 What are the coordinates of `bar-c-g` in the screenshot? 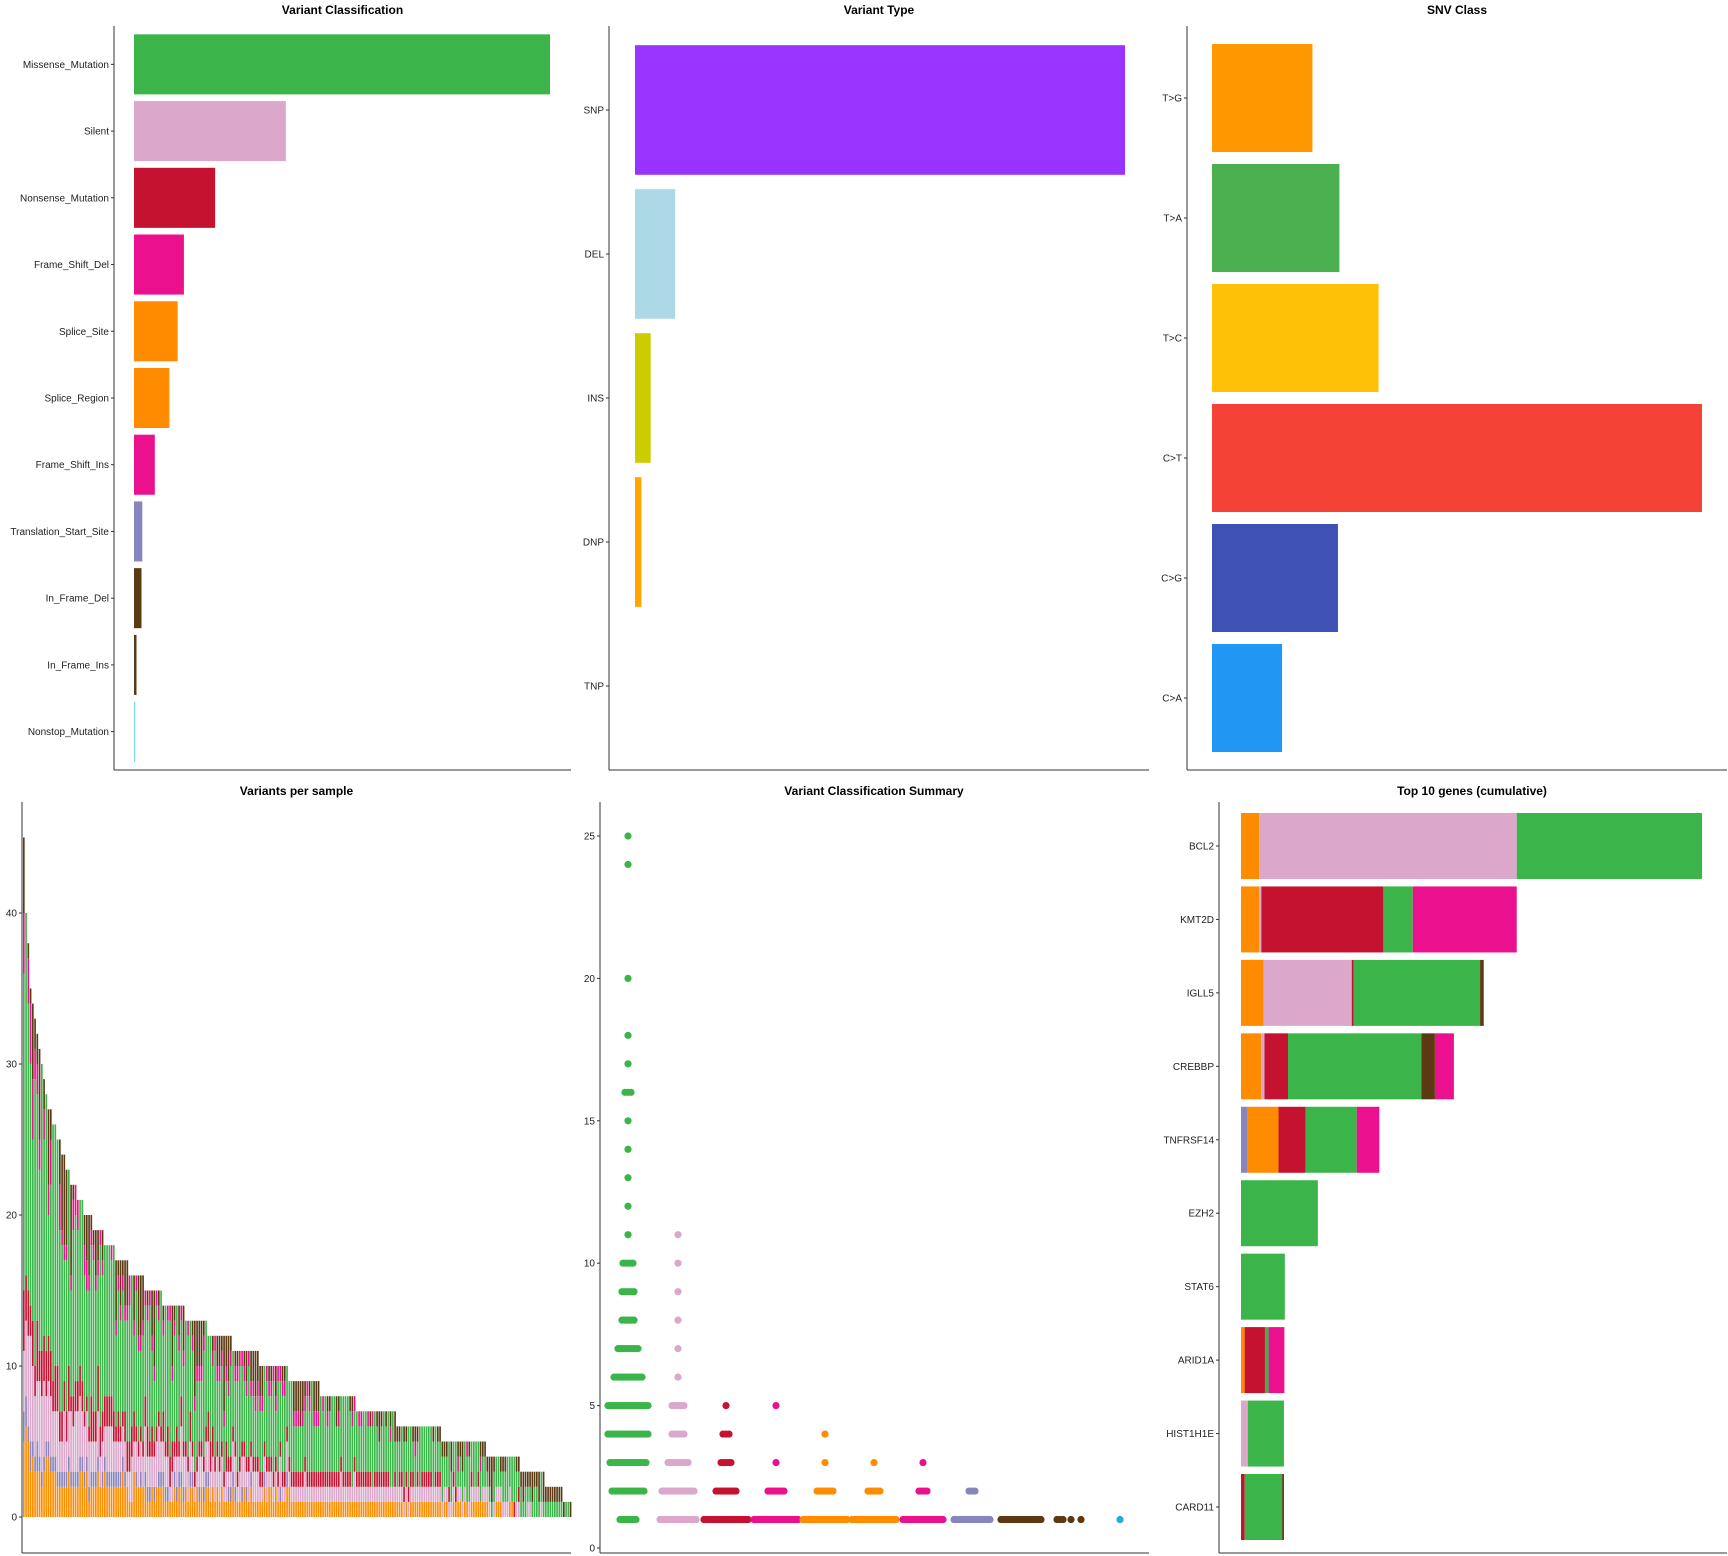 It's located at (1275, 578).